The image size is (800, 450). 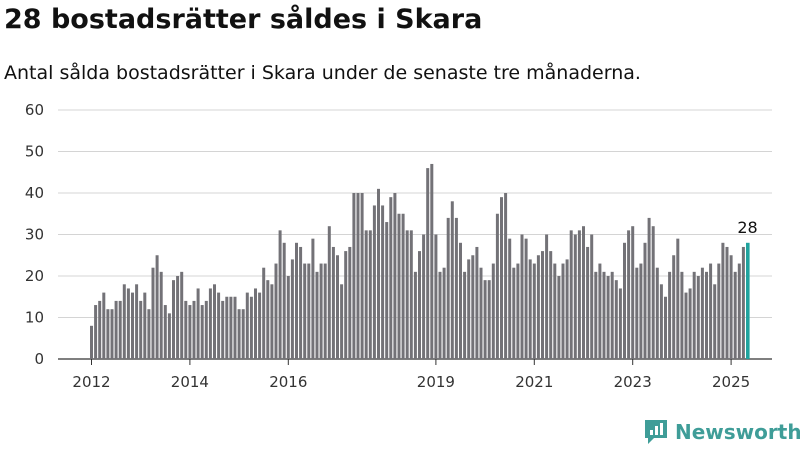 What do you see at coordinates (34, 152) in the screenshot?
I see `y-tick-label: 50` at bounding box center [34, 152].